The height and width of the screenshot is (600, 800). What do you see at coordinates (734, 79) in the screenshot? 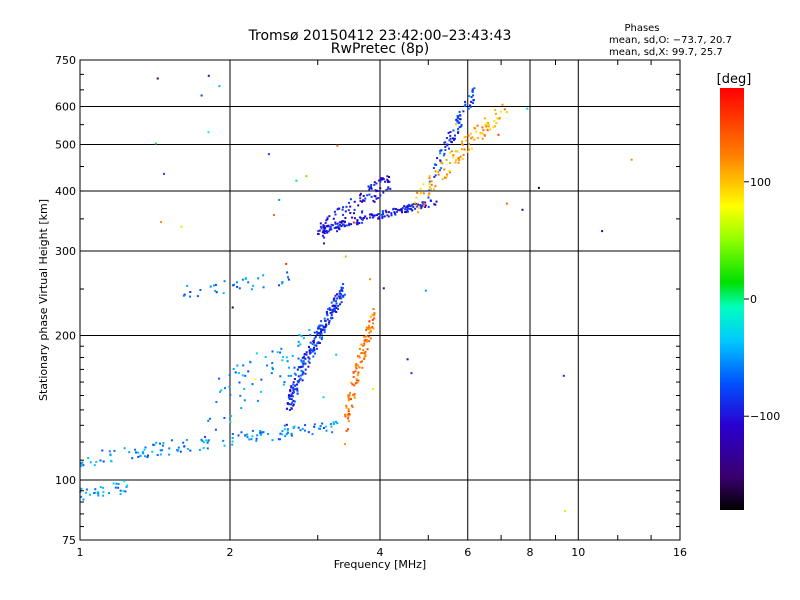
I see `colorbar-label: [deg]` at bounding box center [734, 79].